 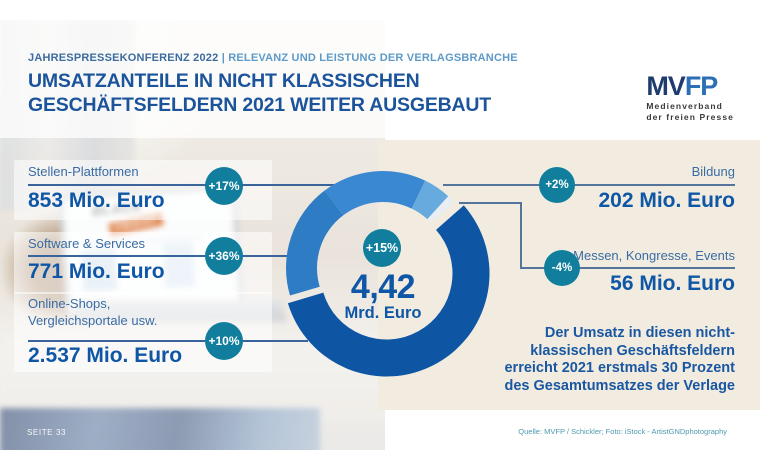 I want to click on note-line-3: erreicht 2021 erstmals 30 Prozent, so click(x=619, y=368).